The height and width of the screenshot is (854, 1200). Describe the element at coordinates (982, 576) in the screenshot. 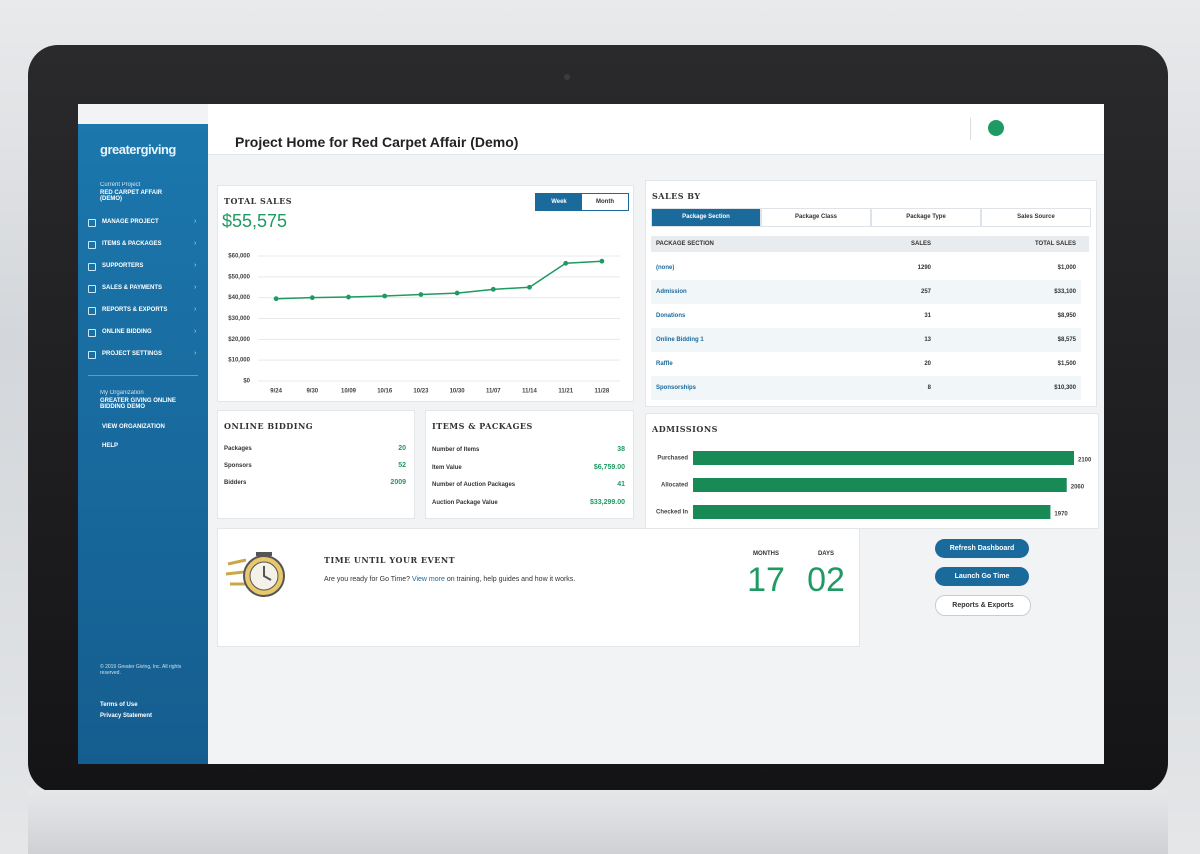

I see `action-button: Launch Go Time` at that location.